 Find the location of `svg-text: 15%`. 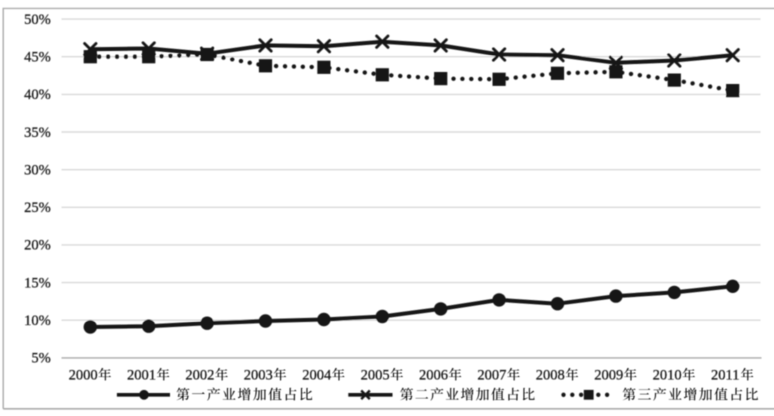

svg-text: 15% is located at coordinates (37, 283).